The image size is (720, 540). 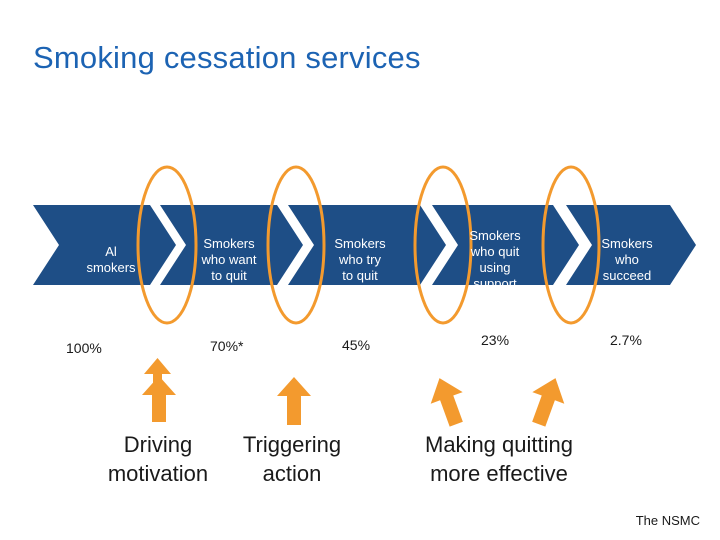 I want to click on stage-percent-3: 45%, so click(x=356, y=345).